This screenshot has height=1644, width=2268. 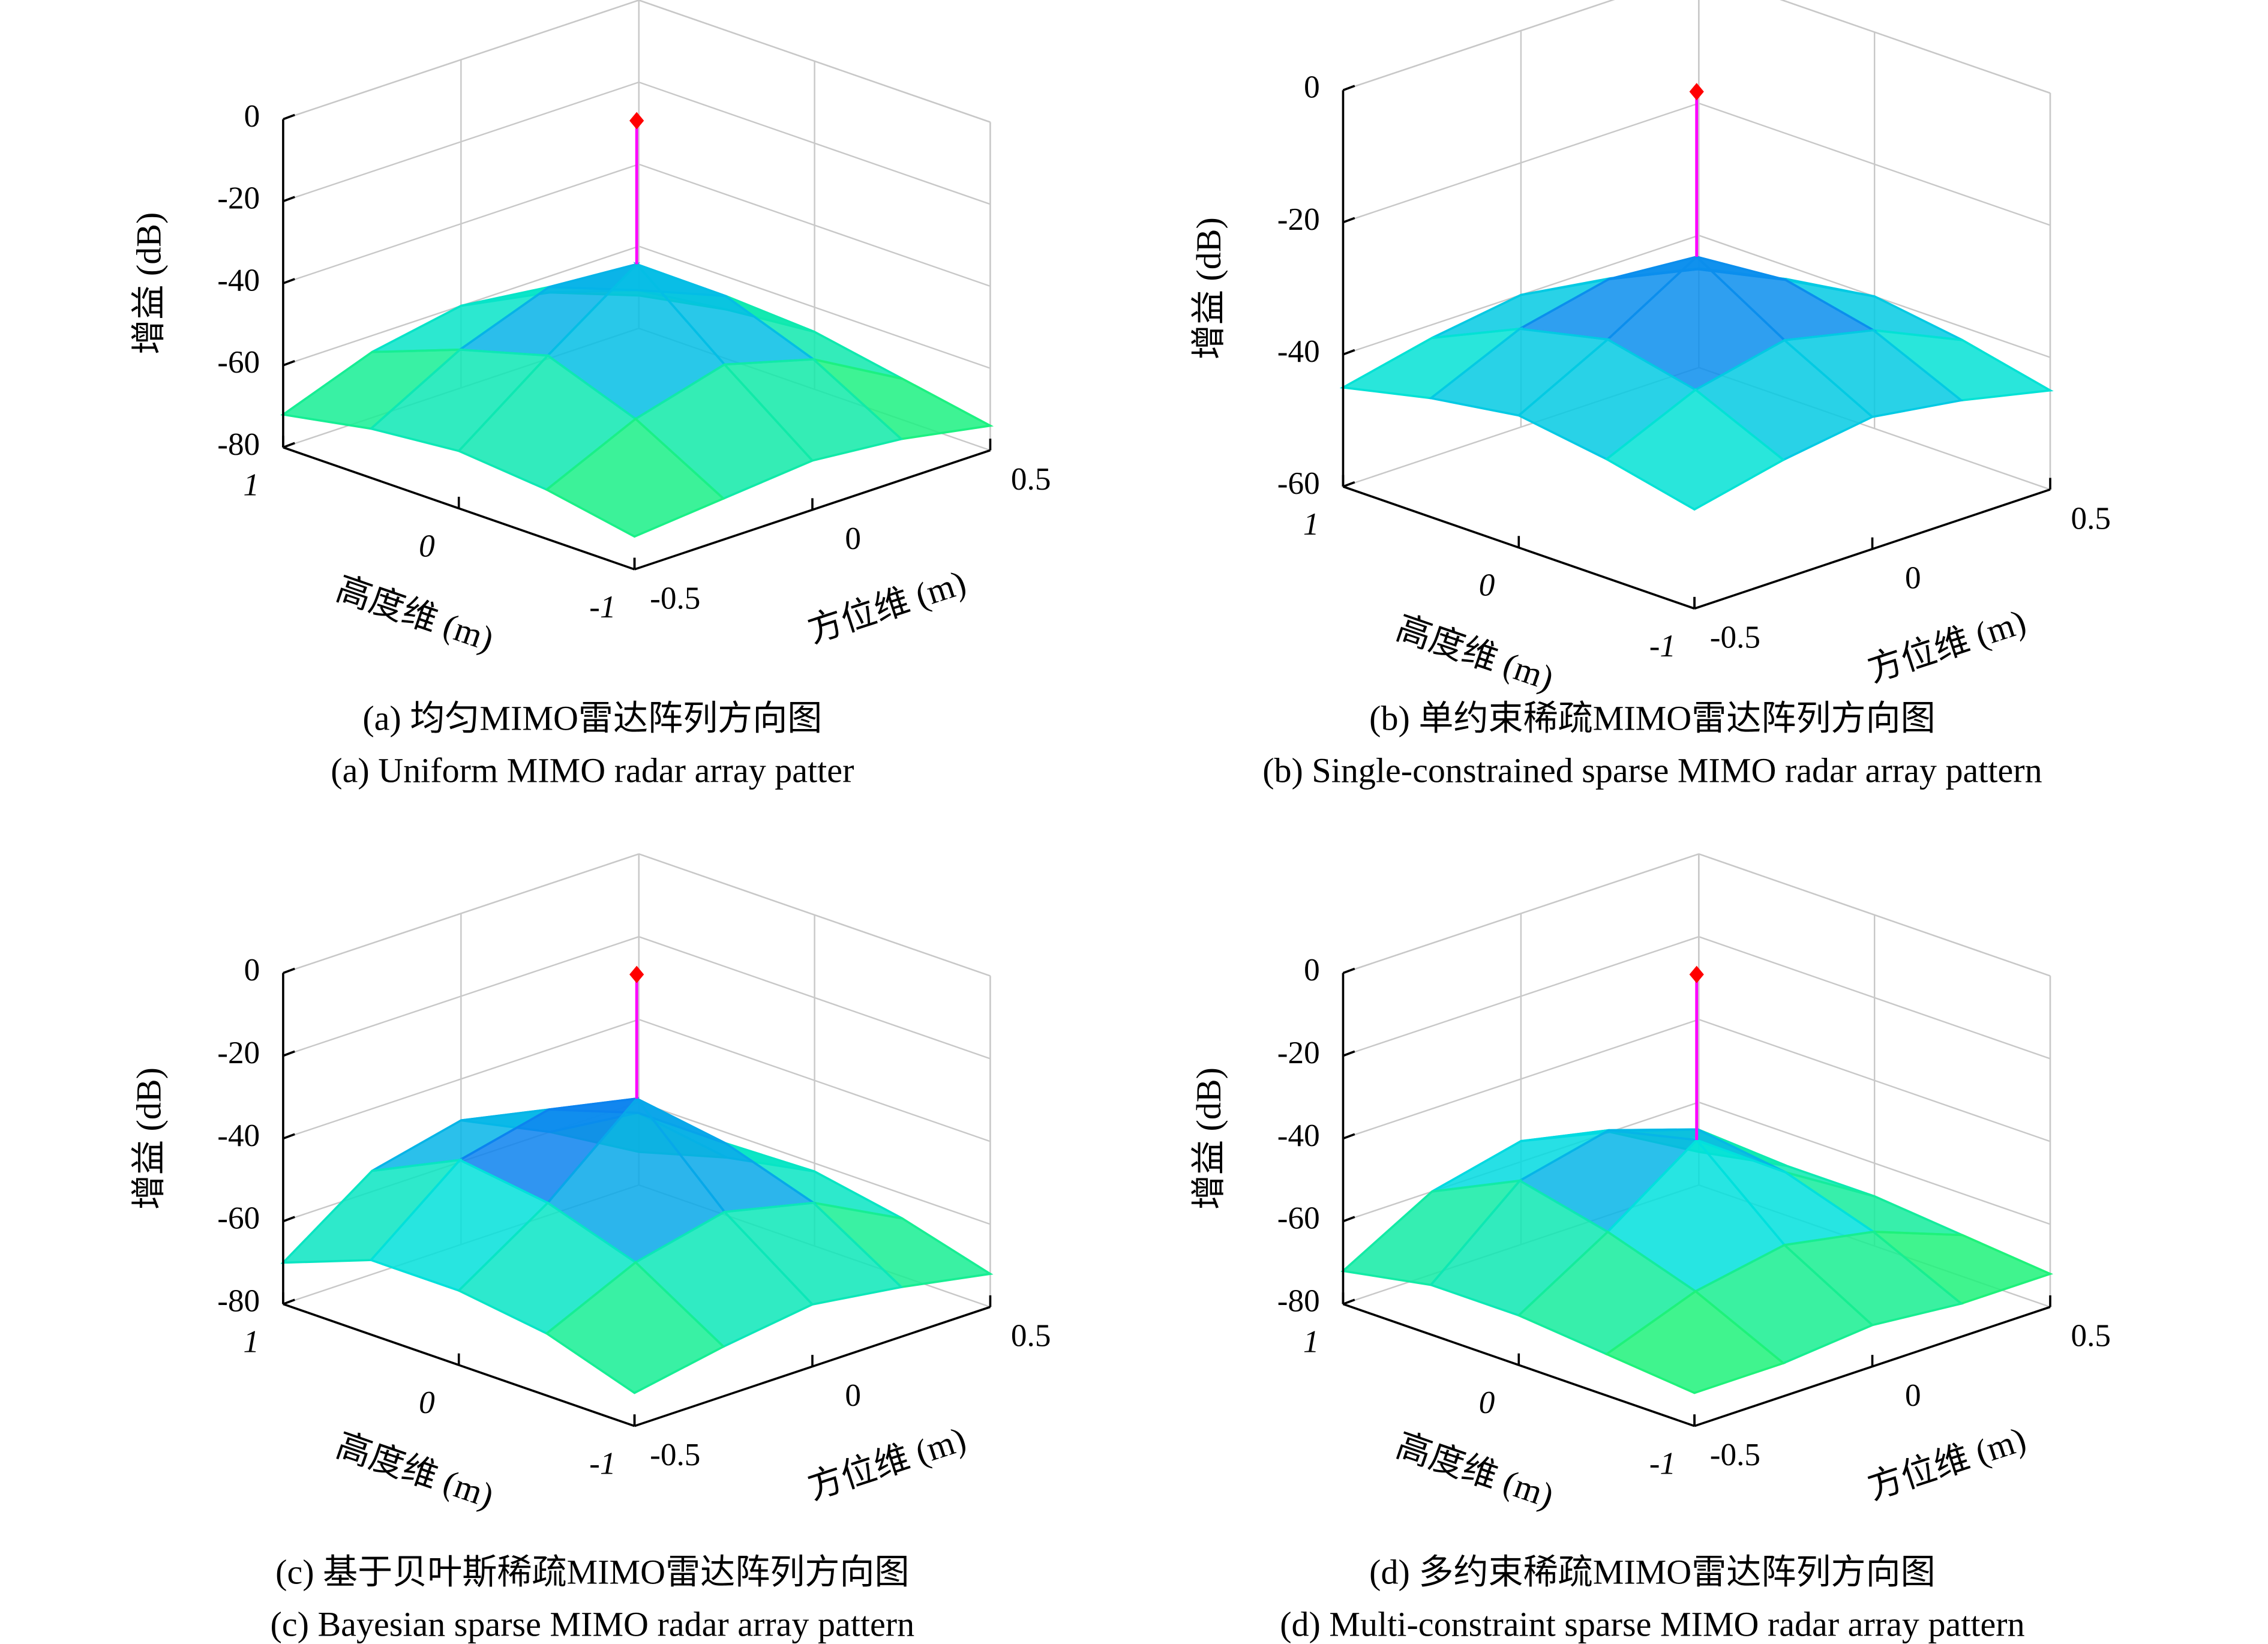 I want to click on caption-english: (a) Uniform MIMO radar array patter, so click(x=592, y=770).